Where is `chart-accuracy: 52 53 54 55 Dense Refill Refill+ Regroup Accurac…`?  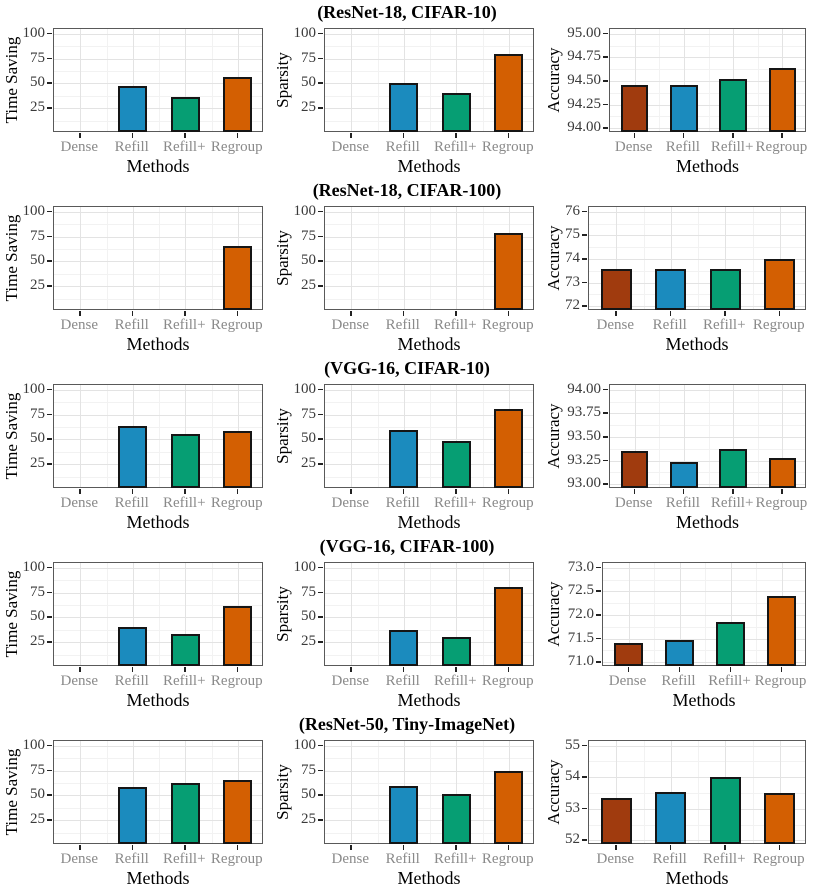
chart-accuracy: 52 53 54 55 Dense Refill Refill+ Regroup Accurac… is located at coordinates (678, 812).